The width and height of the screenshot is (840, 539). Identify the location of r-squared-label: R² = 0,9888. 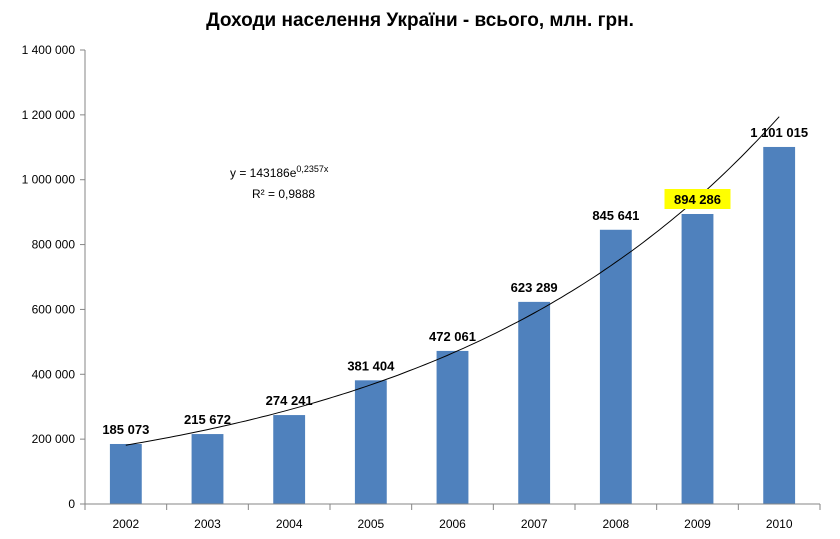
(283, 194).